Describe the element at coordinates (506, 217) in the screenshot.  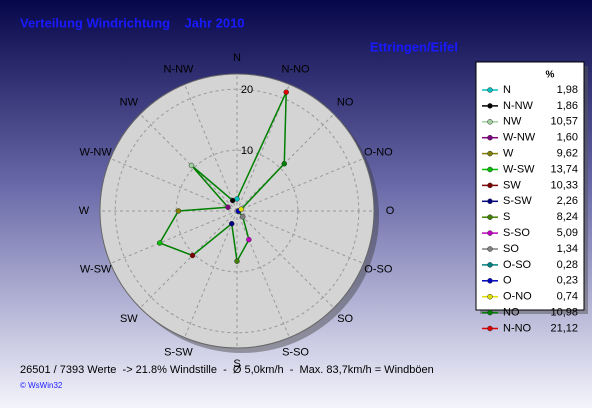
I see `legend-label: S` at that location.